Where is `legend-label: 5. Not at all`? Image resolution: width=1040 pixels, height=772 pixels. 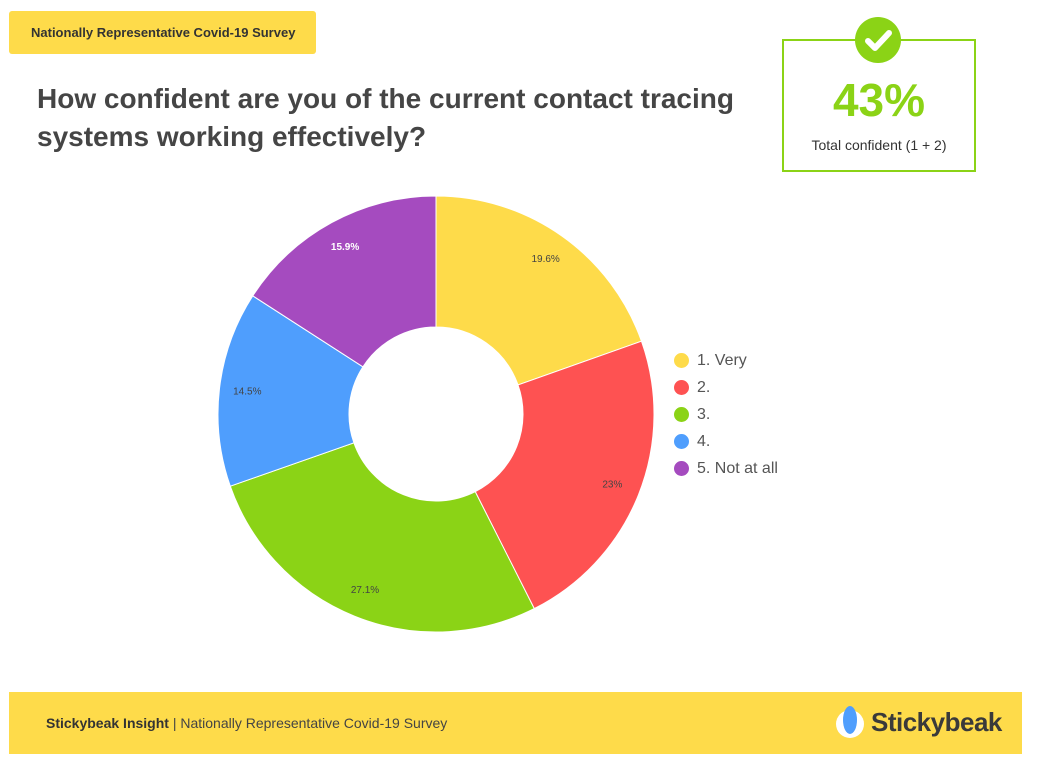
legend-label: 5. Not at all is located at coordinates (737, 468).